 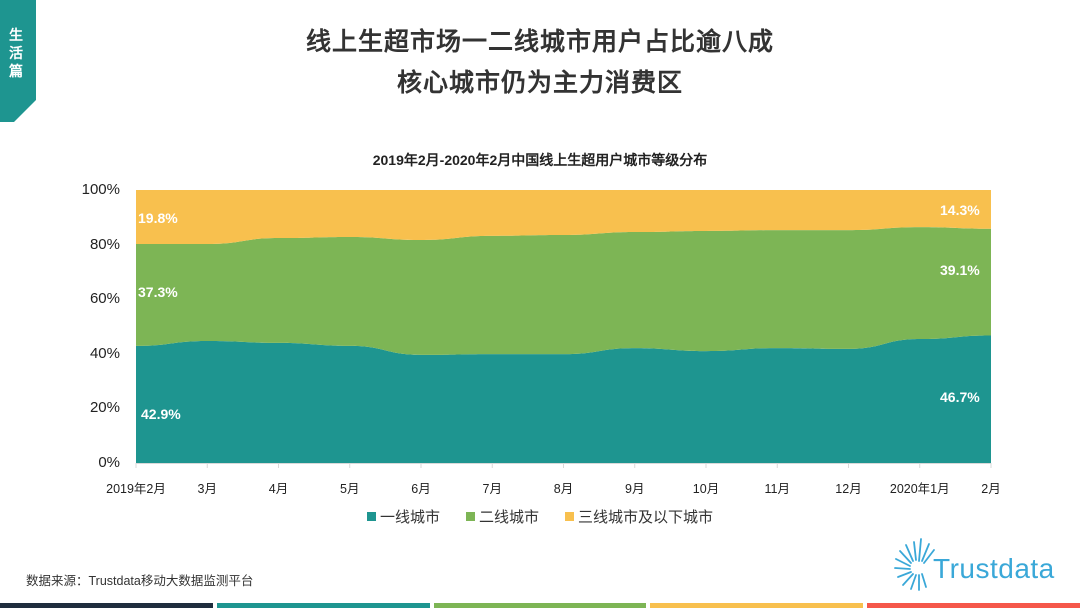 I want to click on legend-item-tier1: 一线城市, so click(x=403, y=516).